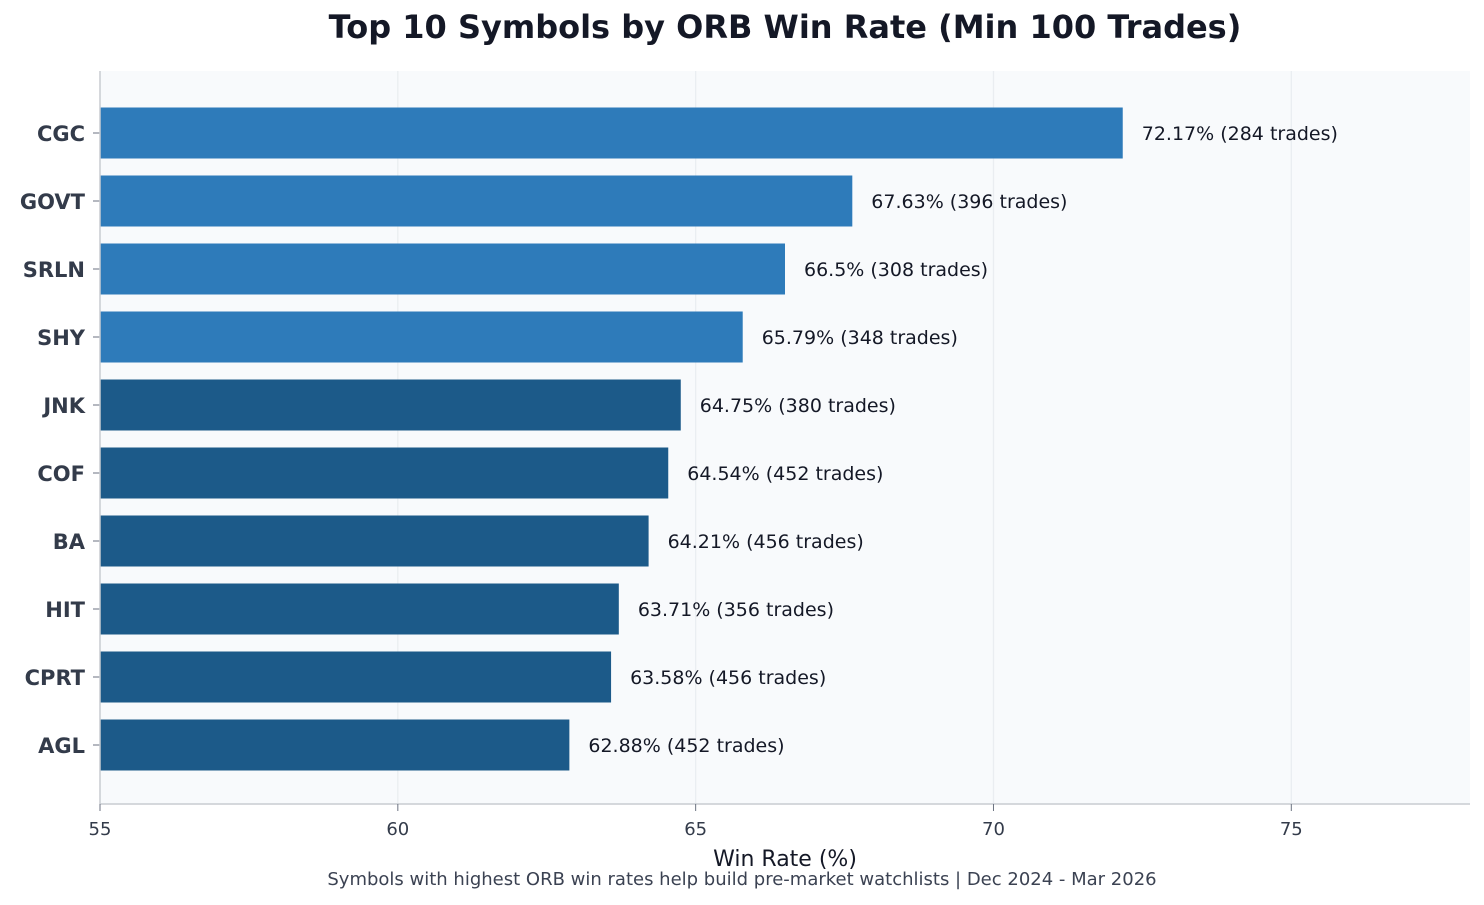  Describe the element at coordinates (397, 829) in the screenshot. I see `x-tick-label: 60` at that location.